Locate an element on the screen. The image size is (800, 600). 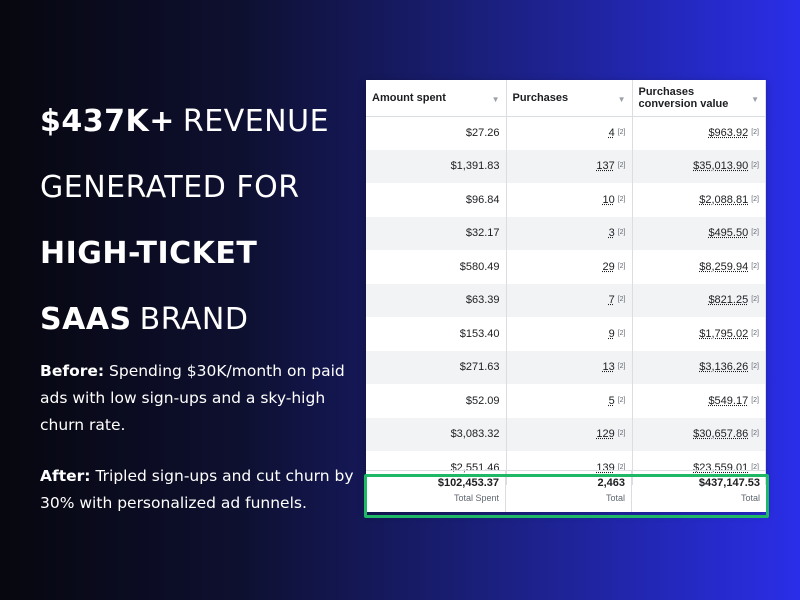
table-cell: $52.09 is located at coordinates (436, 401).